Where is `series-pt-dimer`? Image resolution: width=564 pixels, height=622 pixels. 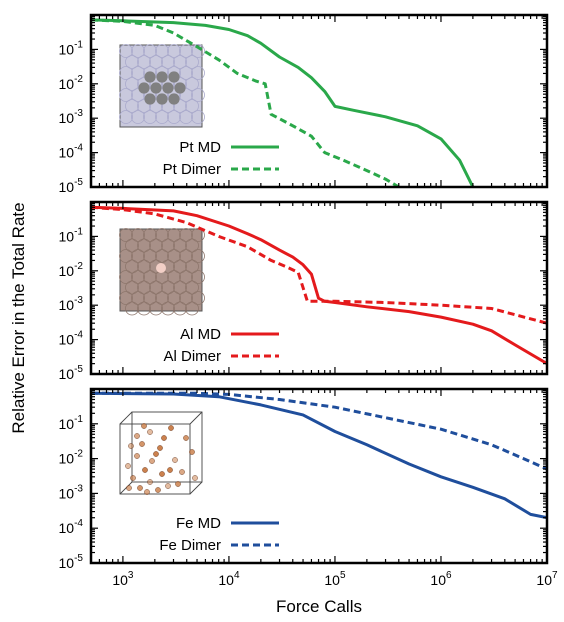 series-pt-dimer is located at coordinates (245, 102).